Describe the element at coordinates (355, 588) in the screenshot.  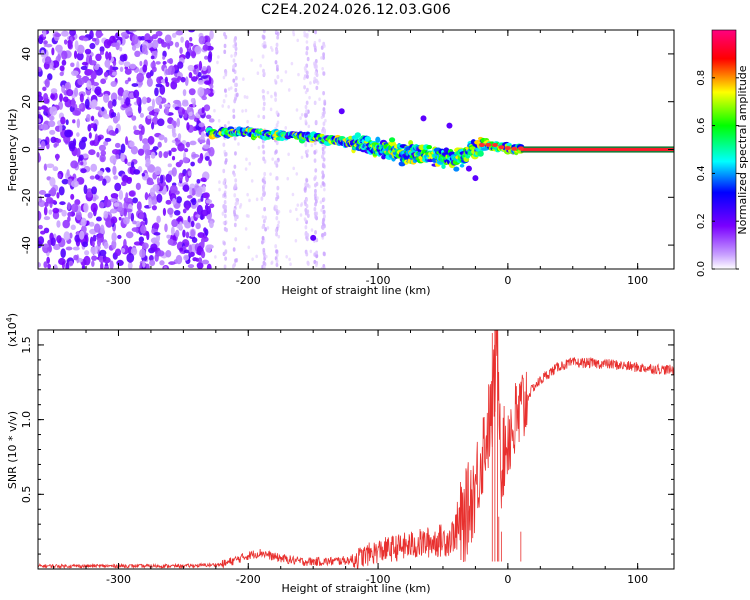
I see `snr-x-axis-label: Height of straight line (km)` at that location.